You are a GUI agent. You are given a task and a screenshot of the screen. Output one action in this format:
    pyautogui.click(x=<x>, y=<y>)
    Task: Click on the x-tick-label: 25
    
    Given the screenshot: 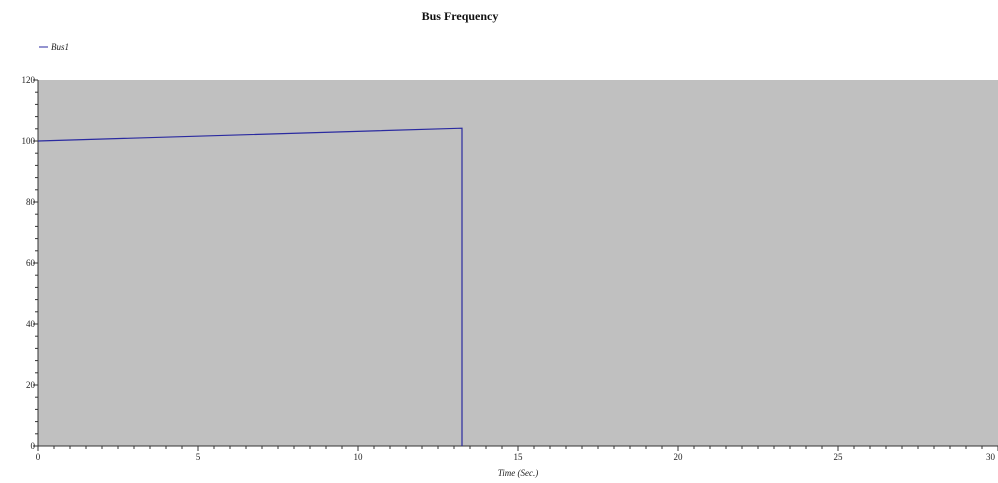 What is the action you would take?
    pyautogui.click(x=839, y=457)
    